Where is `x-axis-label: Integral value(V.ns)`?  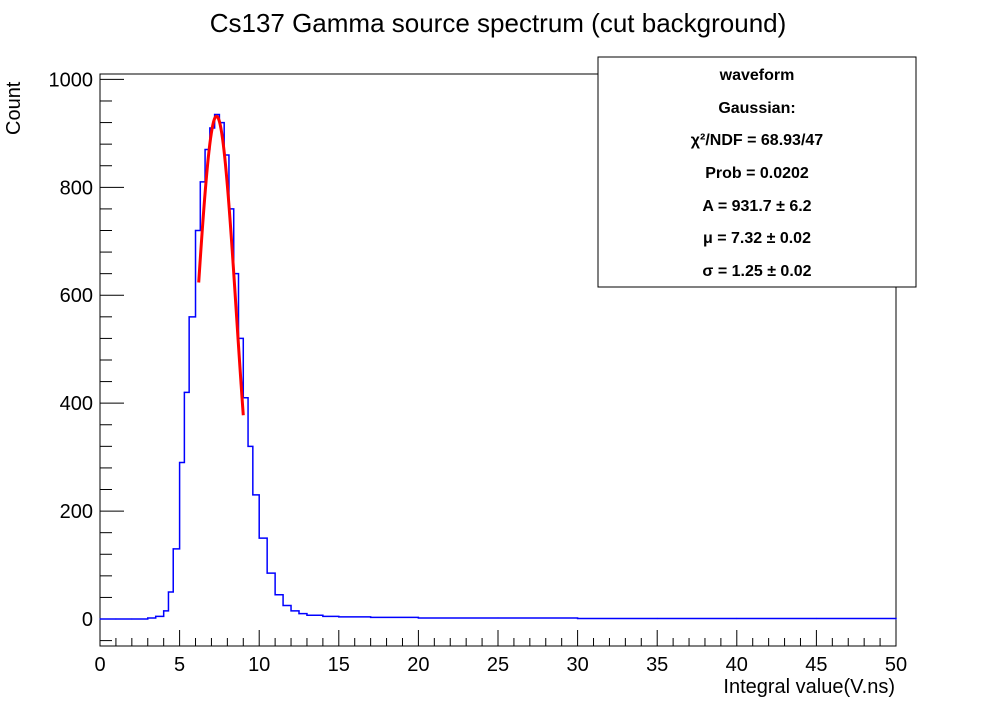 x-axis-label: Integral value(V.ns) is located at coordinates (809, 687).